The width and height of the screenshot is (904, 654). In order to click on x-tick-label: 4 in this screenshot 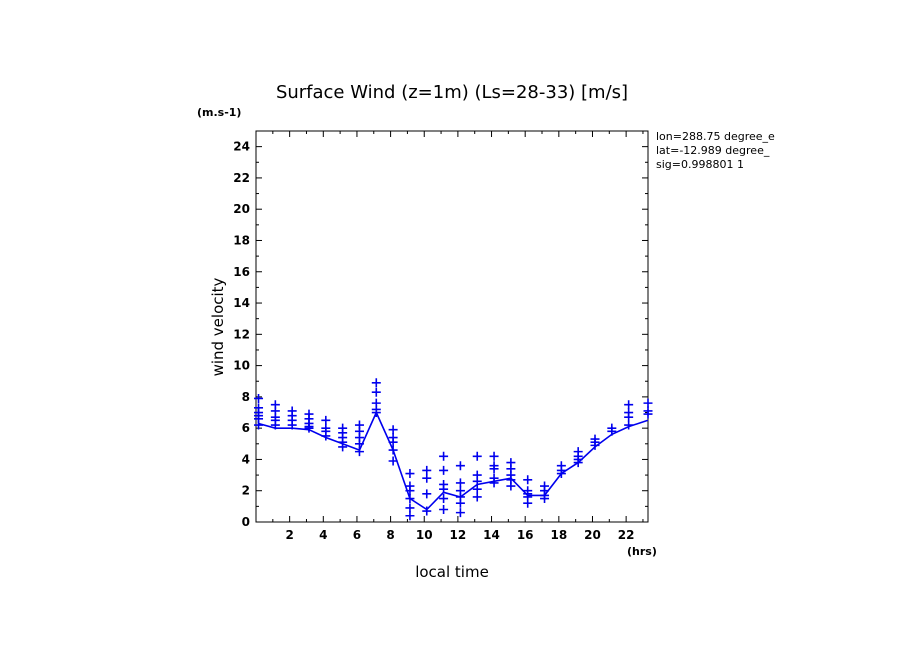, I will do `click(323, 535)`.